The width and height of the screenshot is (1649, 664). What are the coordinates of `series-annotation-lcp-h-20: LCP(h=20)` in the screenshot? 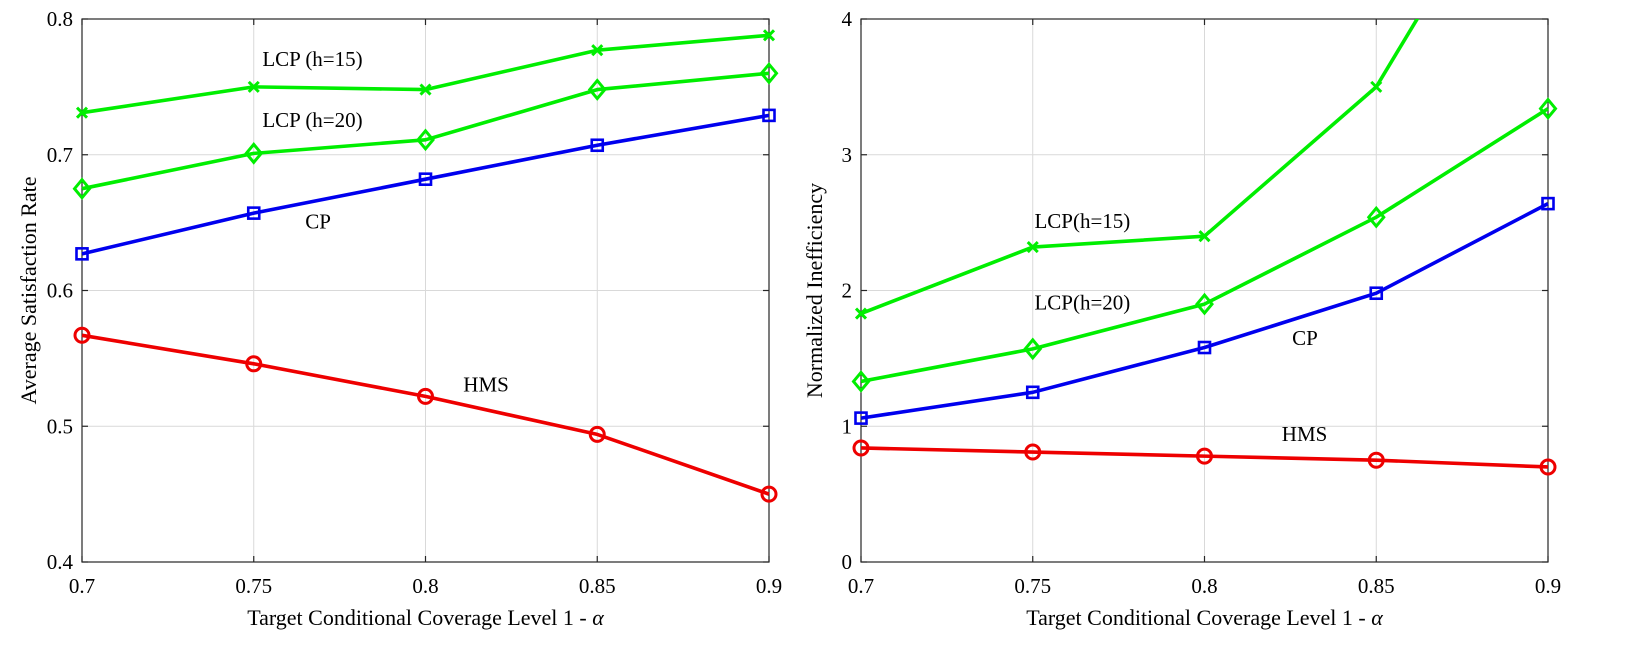 It's located at (1082, 303).